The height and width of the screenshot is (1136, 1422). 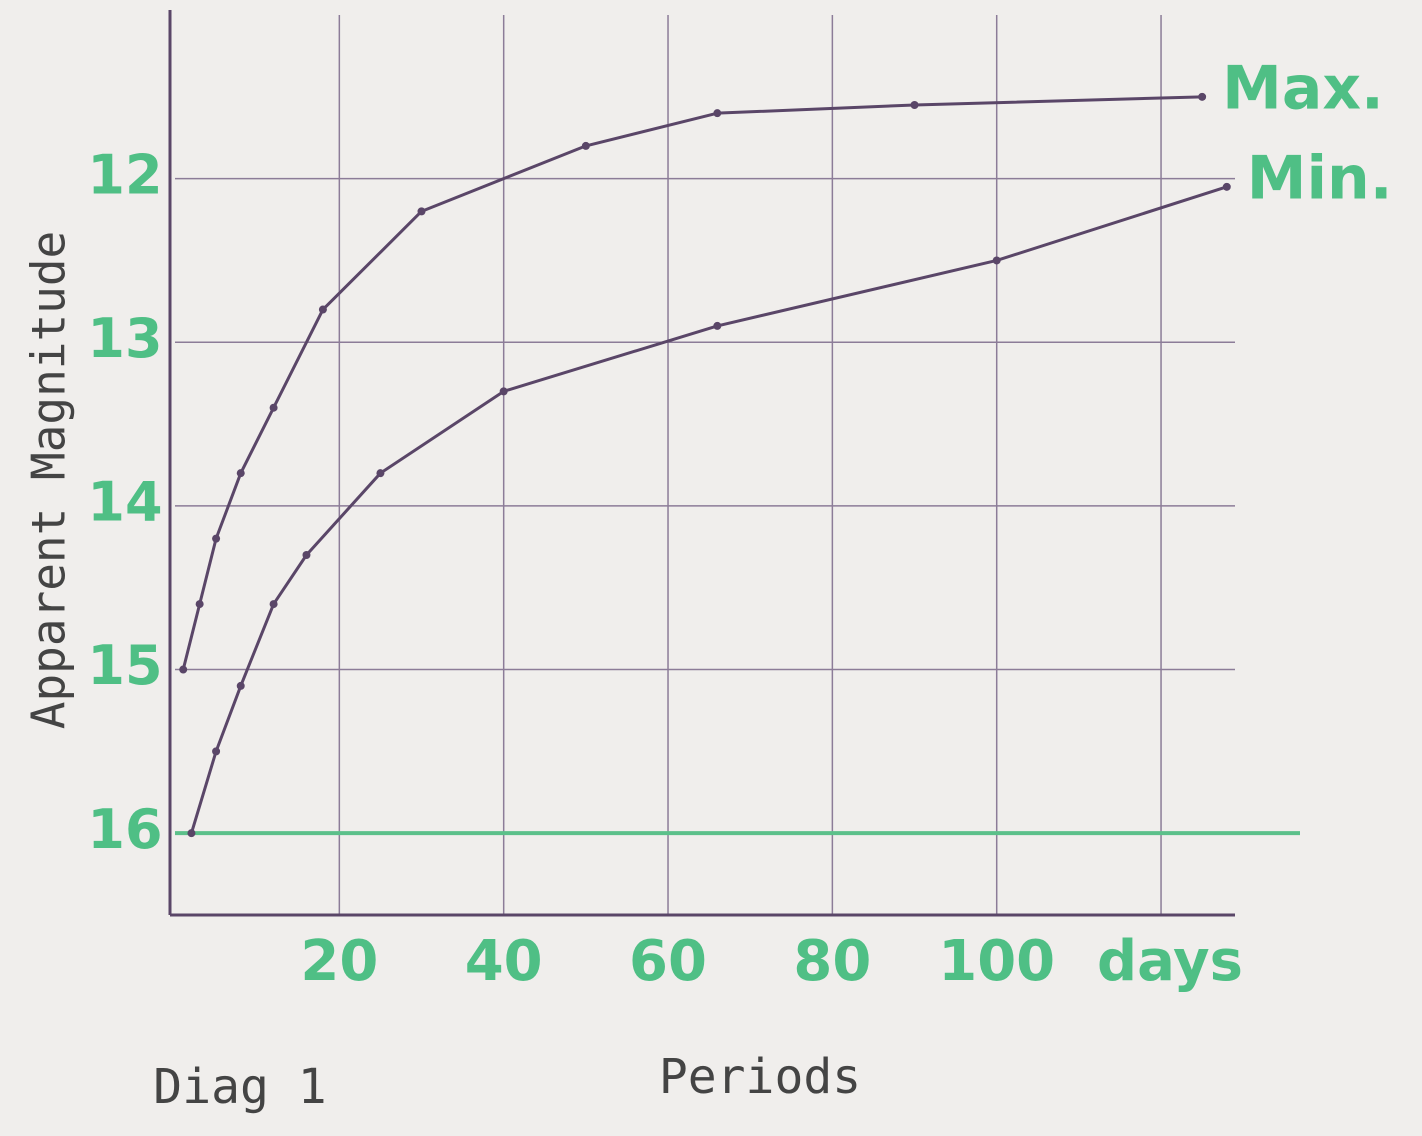 I want to click on y-tick-label: 13, so click(x=124, y=338).